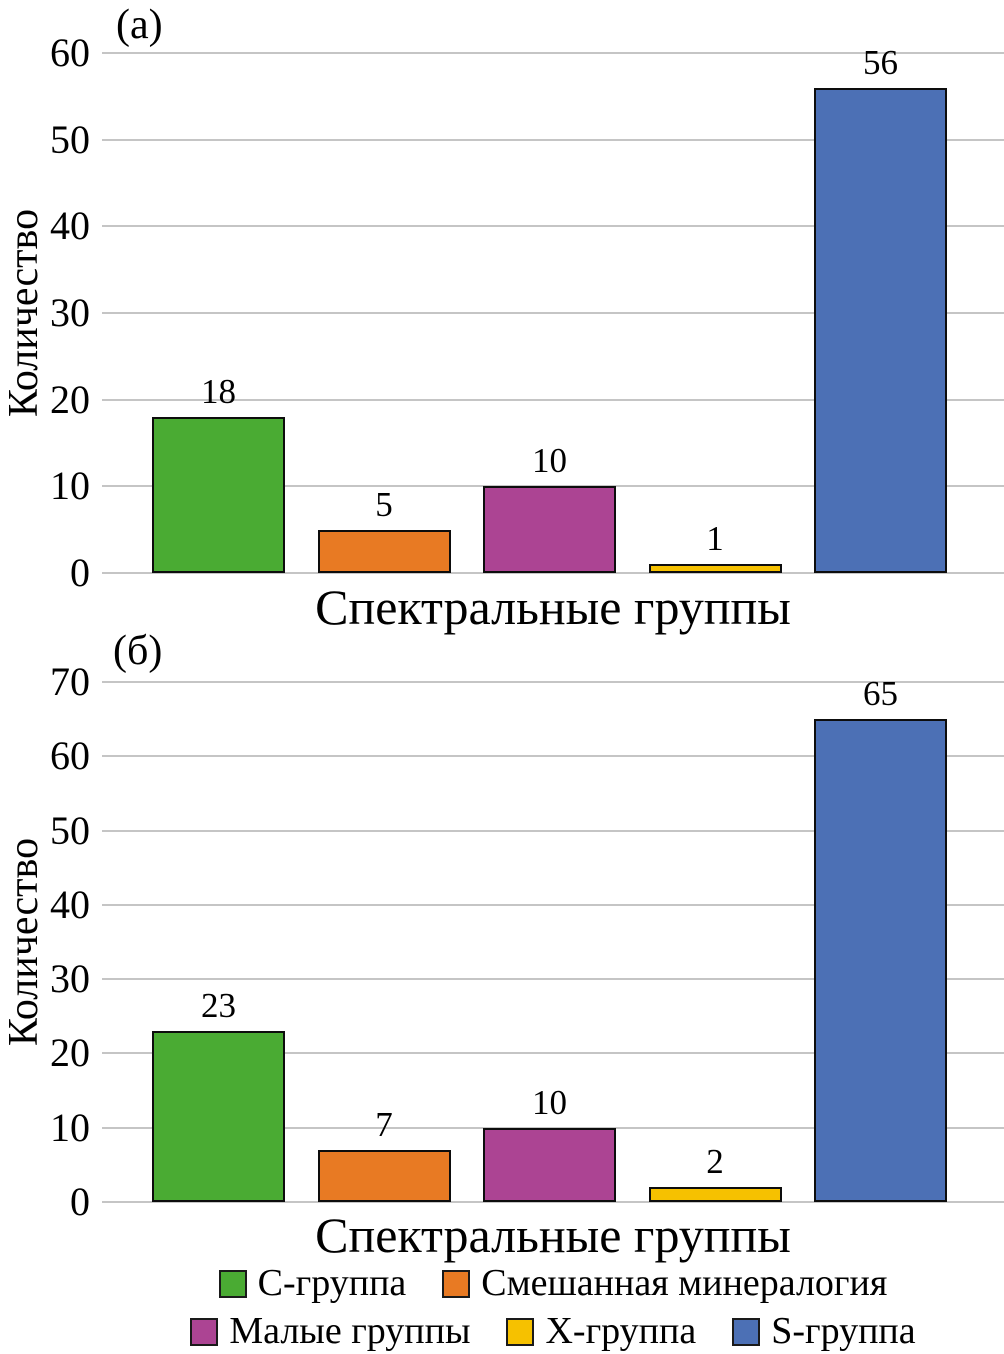 The width and height of the screenshot is (1004, 1354). What do you see at coordinates (232, 1283) in the screenshot?
I see `legend-swatch-c-group-icon` at bounding box center [232, 1283].